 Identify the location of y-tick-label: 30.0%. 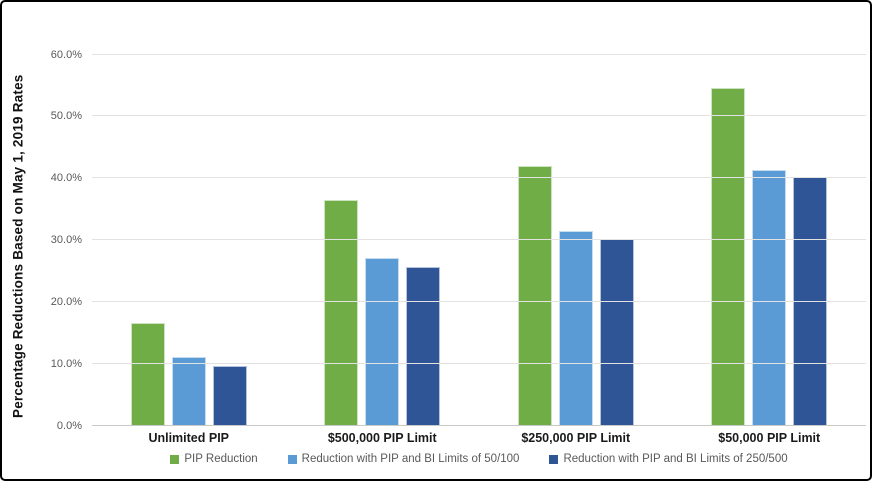
(66, 240).